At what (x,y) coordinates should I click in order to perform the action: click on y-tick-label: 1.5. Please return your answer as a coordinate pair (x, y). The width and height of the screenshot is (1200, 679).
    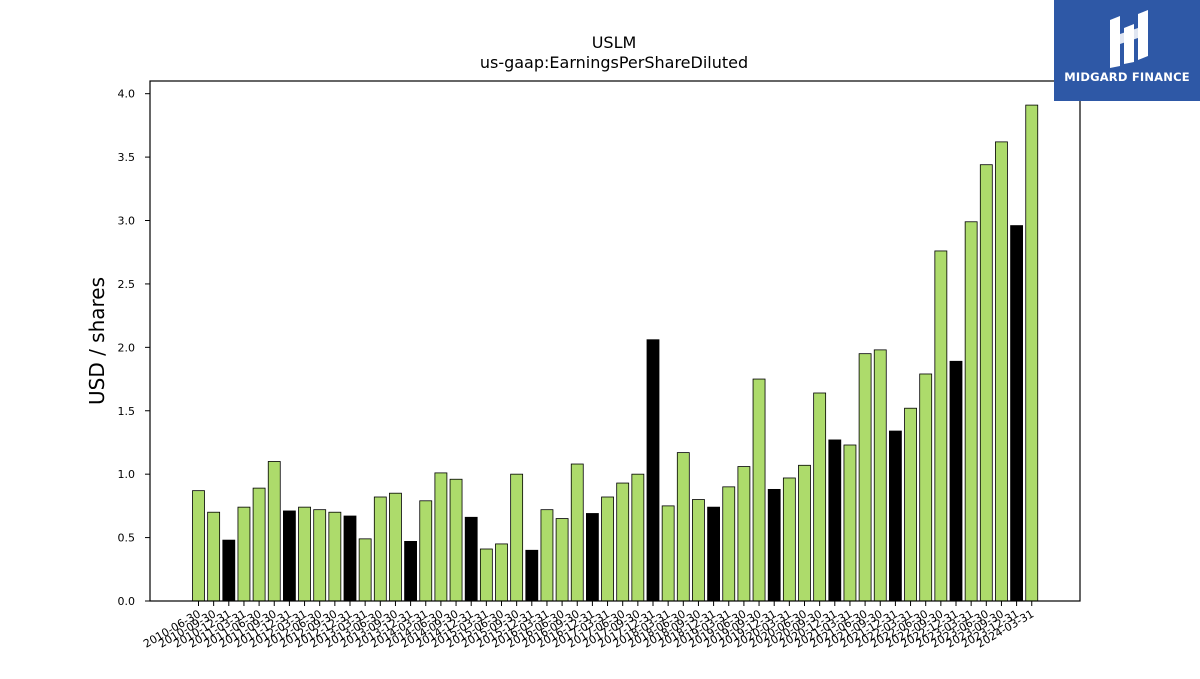
    Looking at the image, I should click on (127, 411).